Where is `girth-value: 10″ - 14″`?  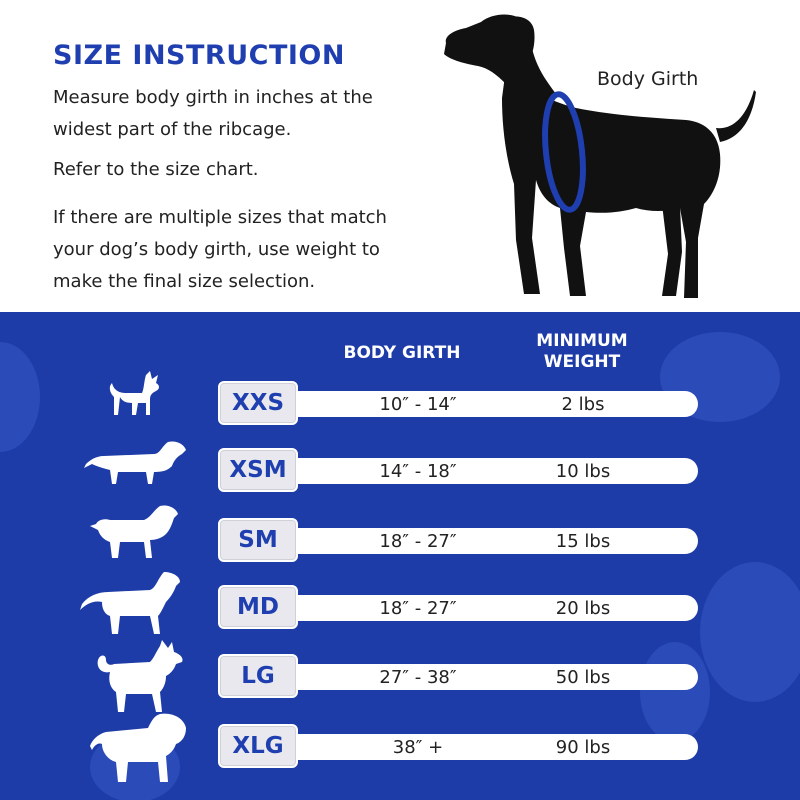
girth-value: 10″ - 14″ is located at coordinates (418, 404).